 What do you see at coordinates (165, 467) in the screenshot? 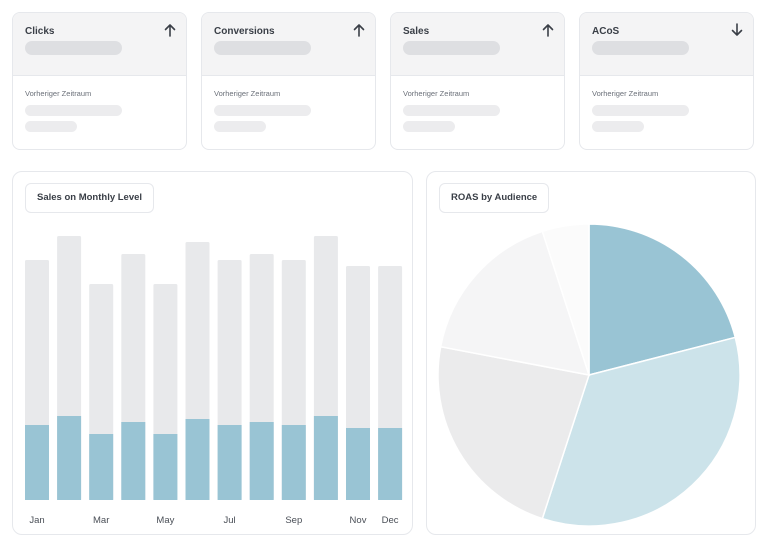
I see `bar-value-may` at bounding box center [165, 467].